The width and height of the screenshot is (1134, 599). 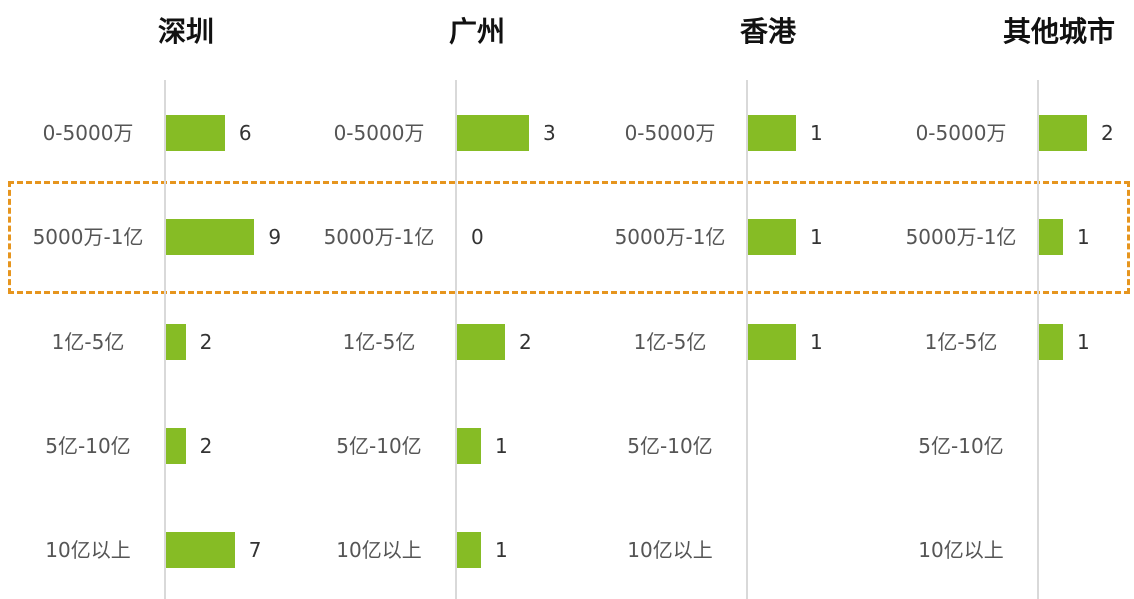 What do you see at coordinates (549, 133) in the screenshot?
I see `value-label: 3` at bounding box center [549, 133].